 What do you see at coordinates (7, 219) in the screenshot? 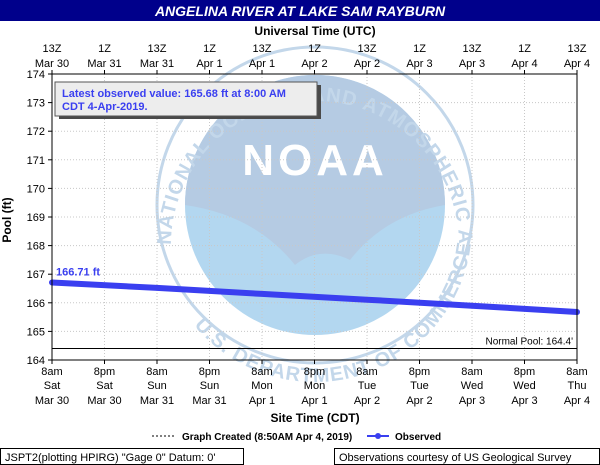
I see `y-axis-label: Pool (ft)` at bounding box center [7, 219].